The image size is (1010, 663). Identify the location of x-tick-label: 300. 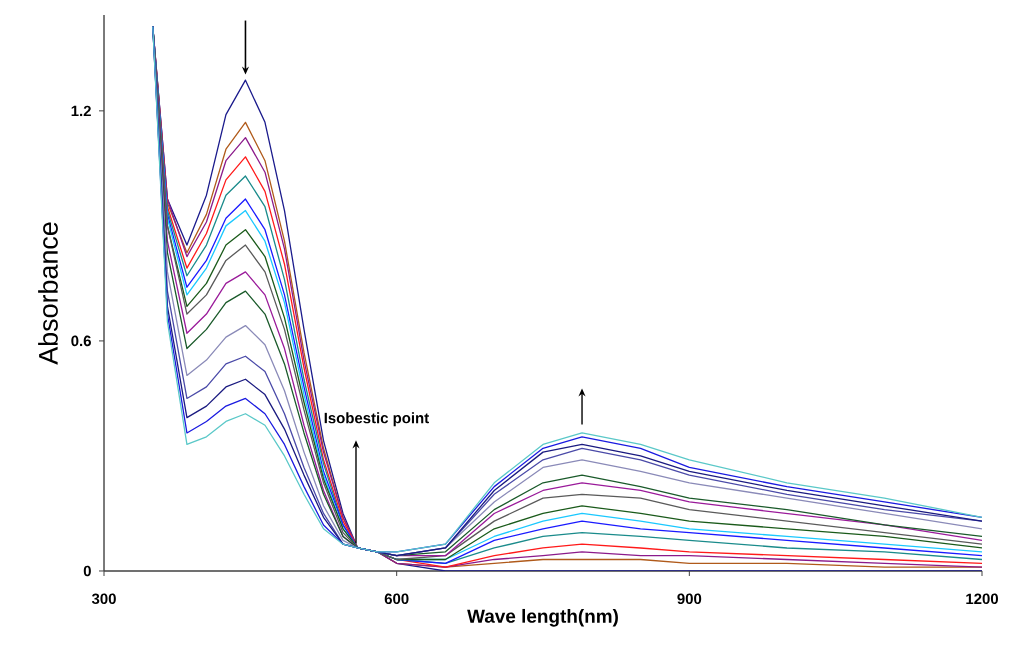
(103, 599).